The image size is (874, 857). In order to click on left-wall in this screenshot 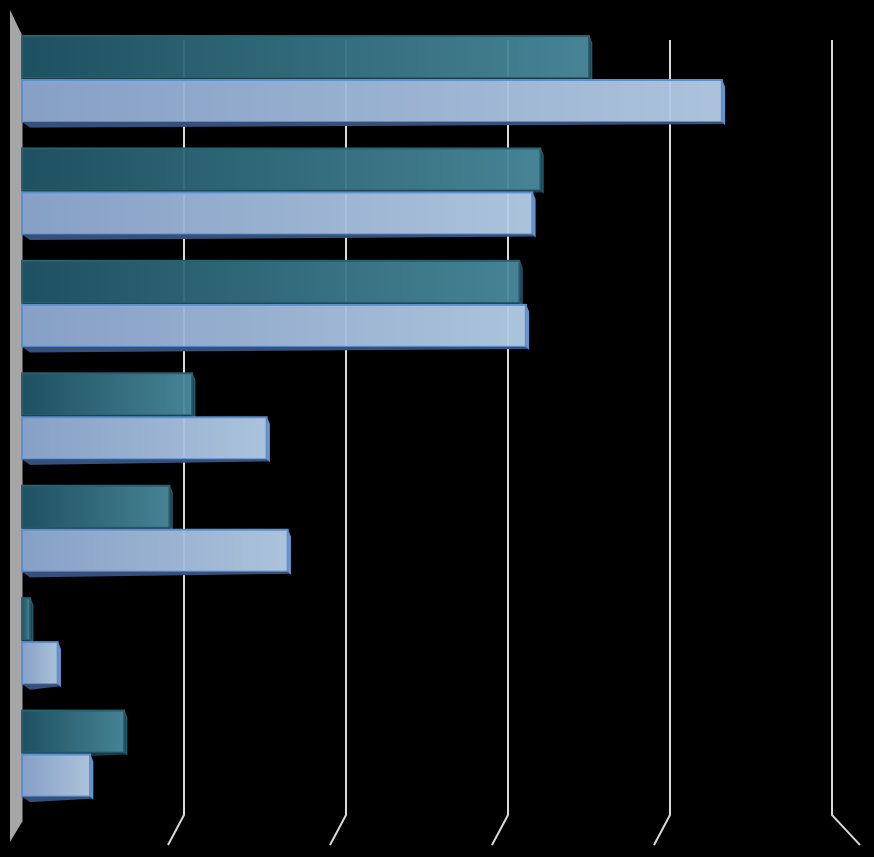, I will do `click(16, 426)`.